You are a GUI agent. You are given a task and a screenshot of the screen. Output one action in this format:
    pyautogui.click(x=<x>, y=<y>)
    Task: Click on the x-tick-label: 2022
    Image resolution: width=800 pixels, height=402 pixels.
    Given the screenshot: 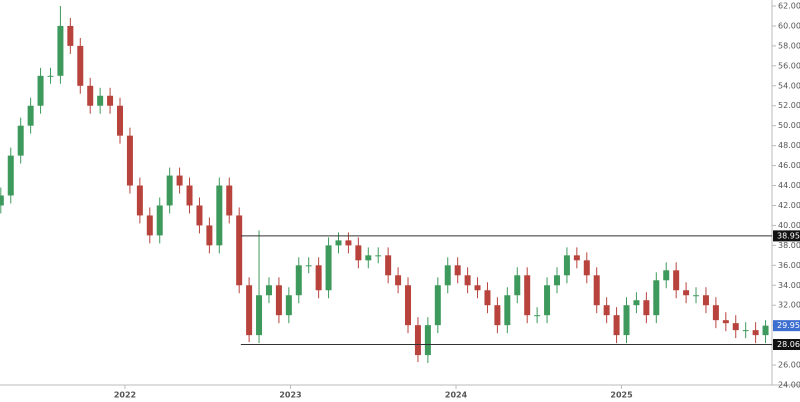 What is the action you would take?
    pyautogui.click(x=125, y=395)
    